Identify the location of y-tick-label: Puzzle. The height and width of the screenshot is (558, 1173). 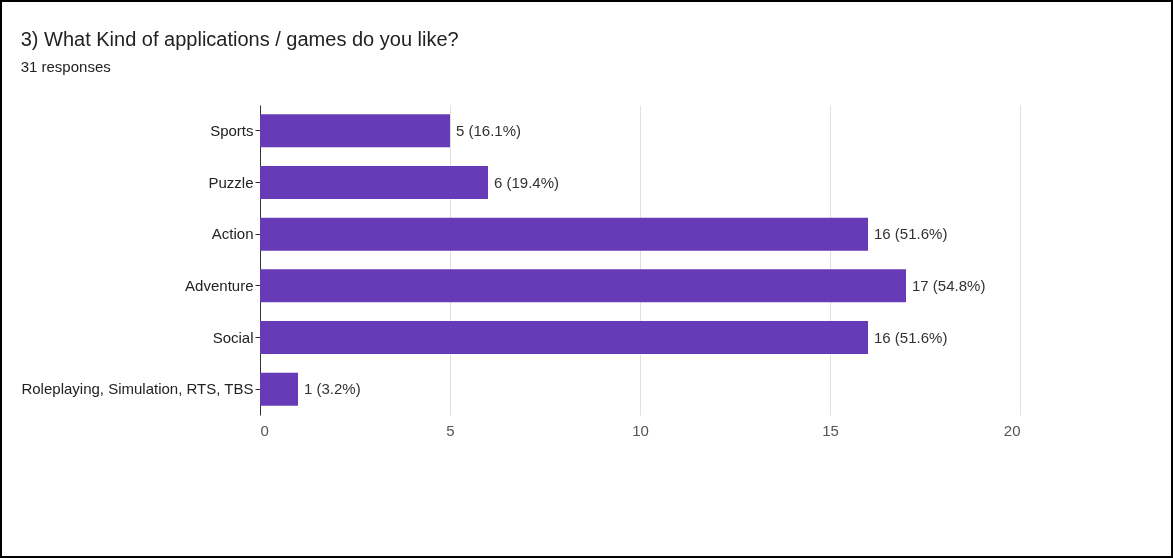
(231, 182).